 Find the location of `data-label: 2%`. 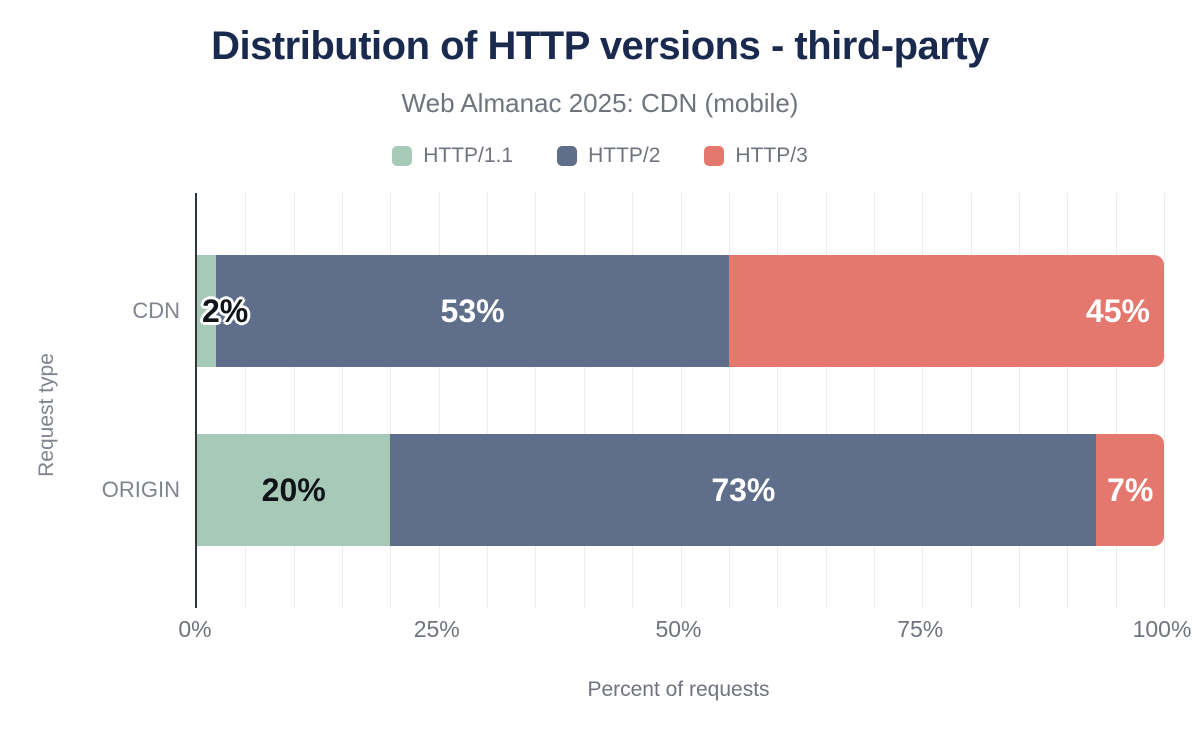

data-label: 2% is located at coordinates (225, 311).